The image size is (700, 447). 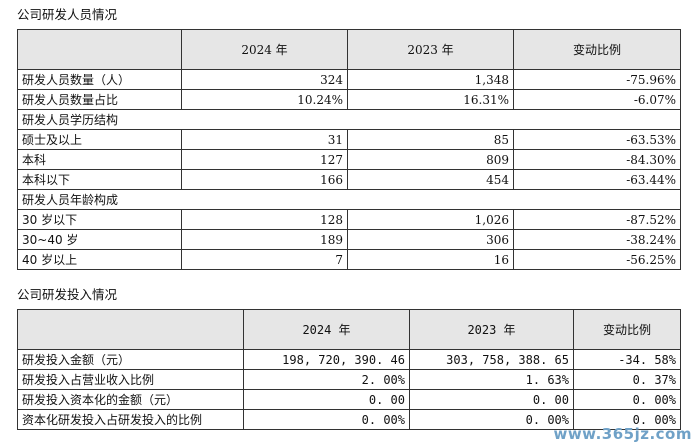 I want to click on value-2024-cell: 31, so click(x=264, y=139).